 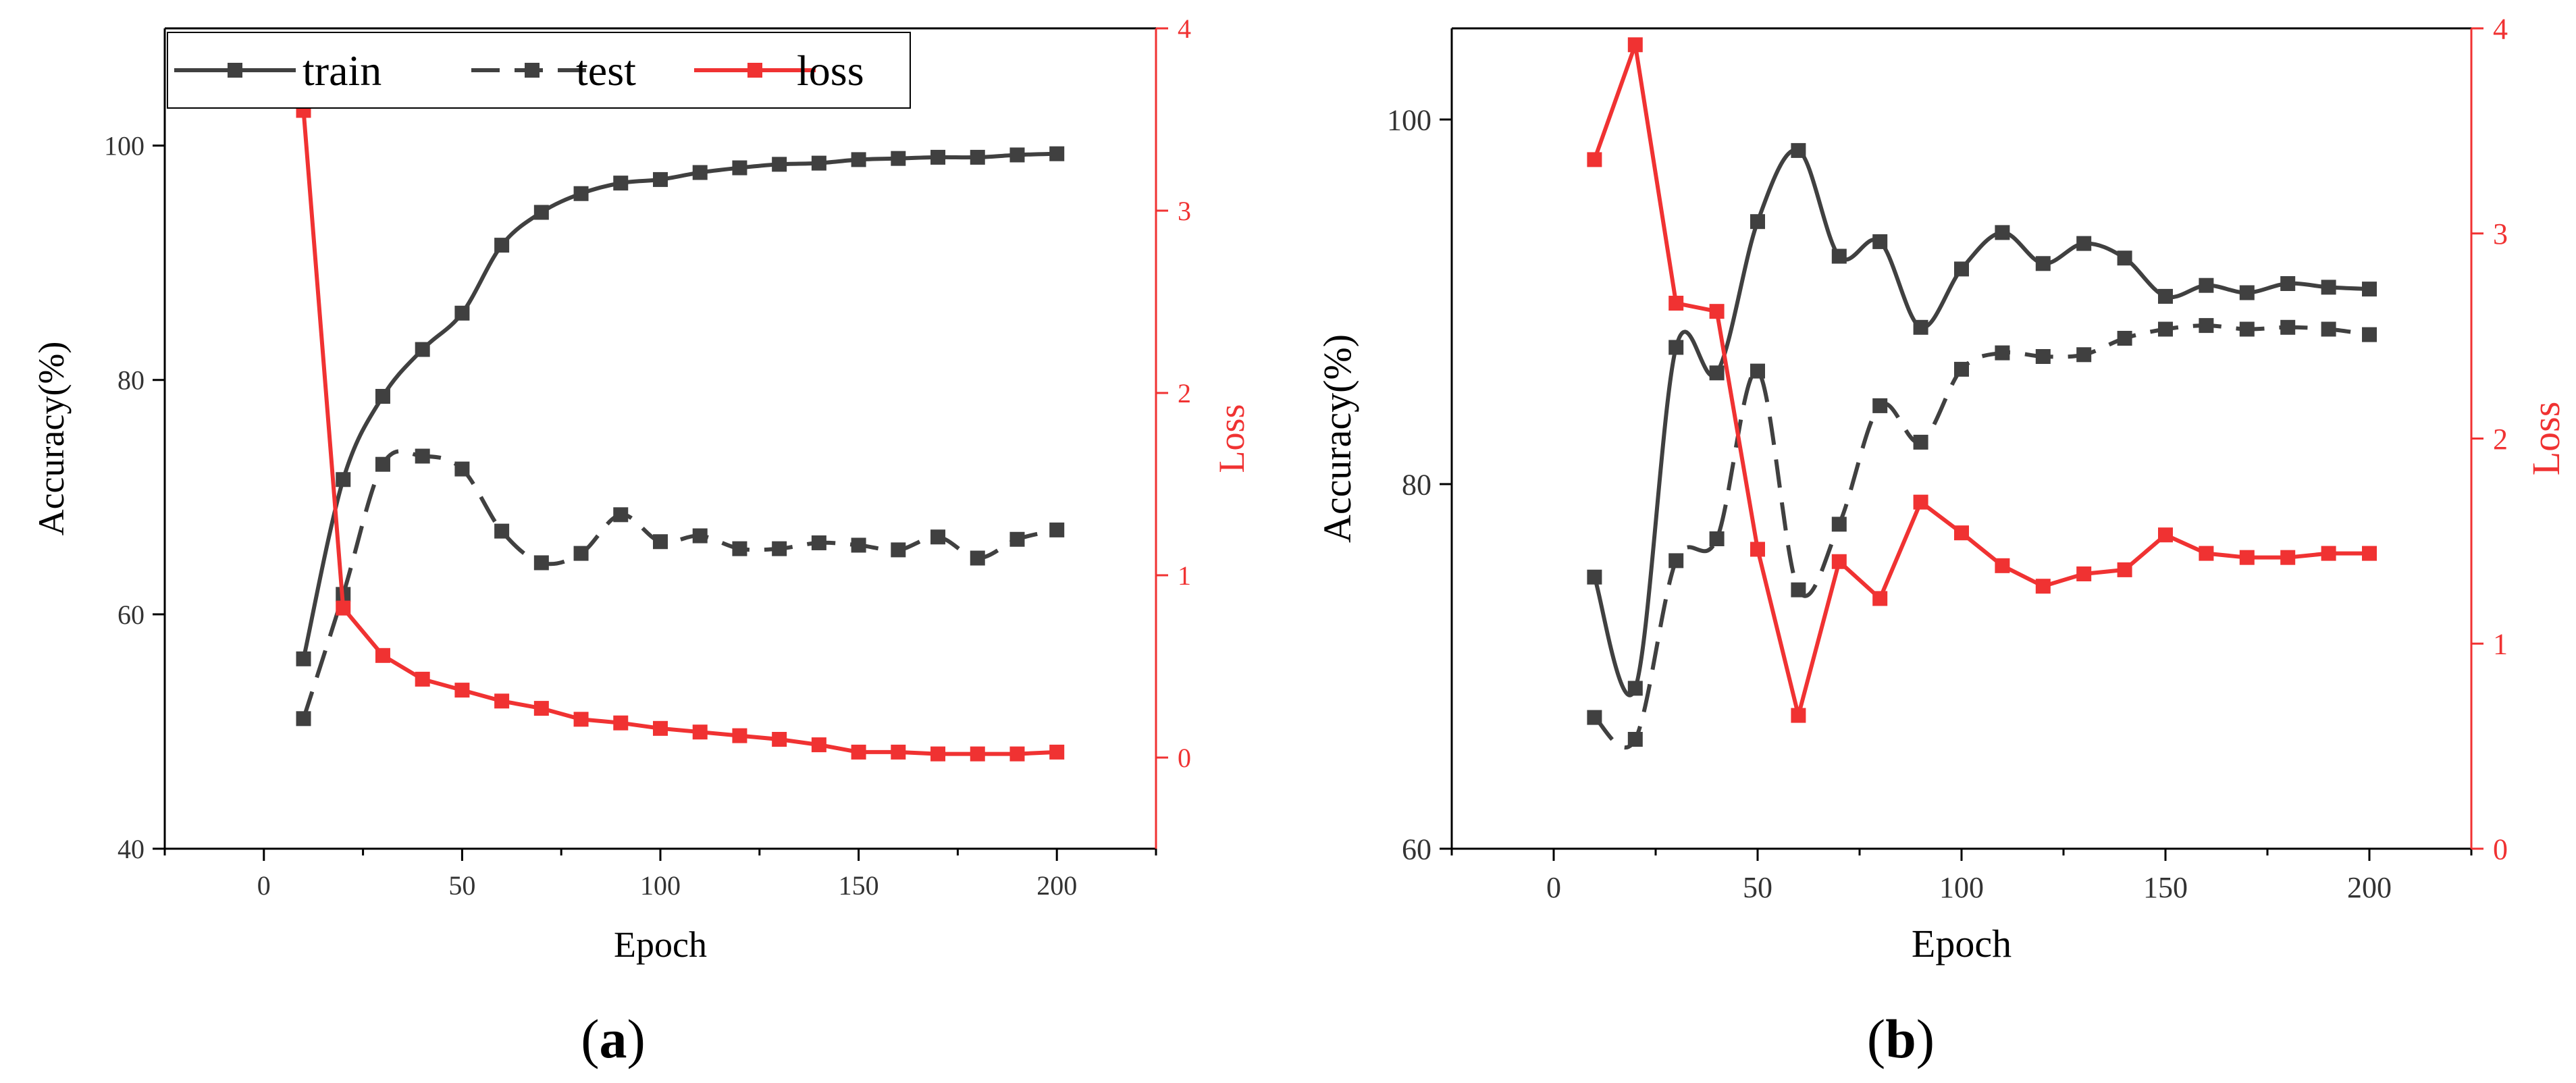 What do you see at coordinates (1184, 393) in the screenshot?
I see `y2-tick-label-a-2: 2` at bounding box center [1184, 393].